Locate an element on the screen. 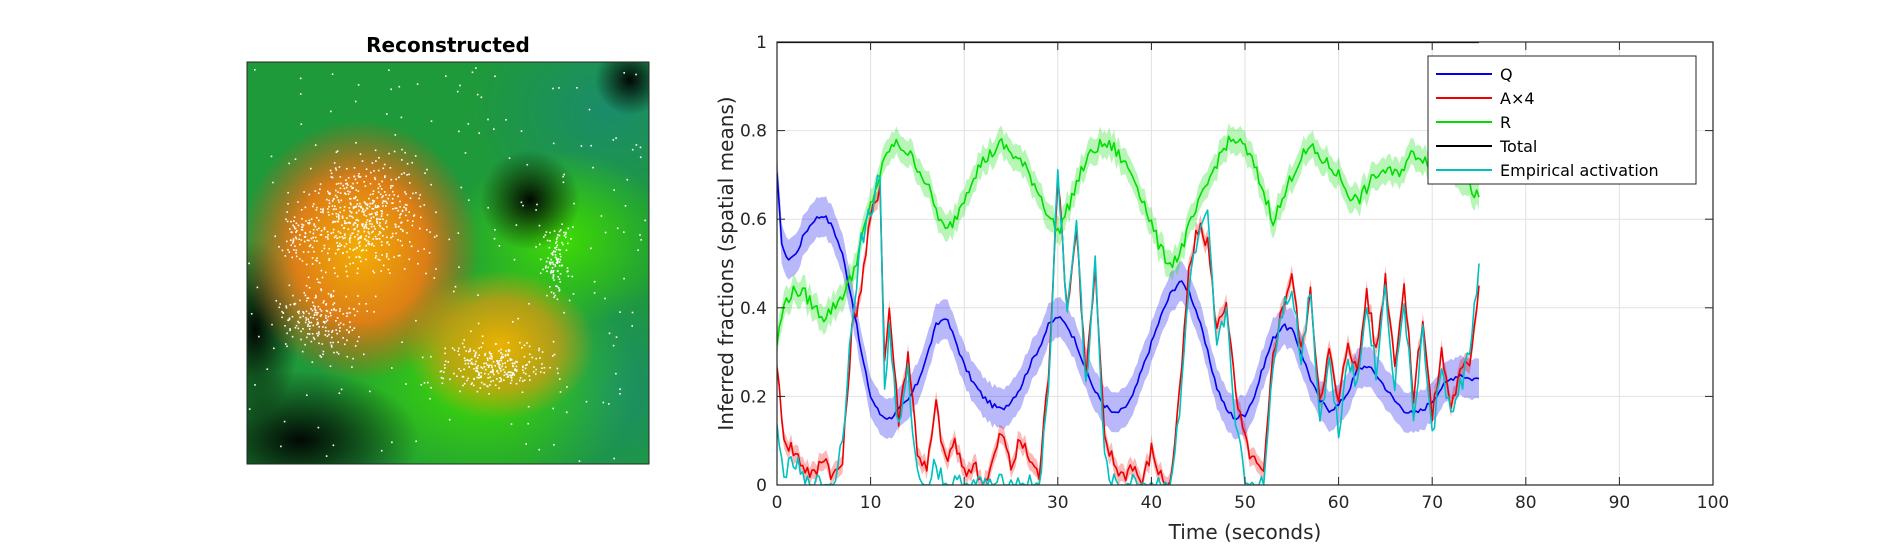 This screenshot has height=544, width=1891. legend-entry-q: Q is located at coordinates (1506, 74).